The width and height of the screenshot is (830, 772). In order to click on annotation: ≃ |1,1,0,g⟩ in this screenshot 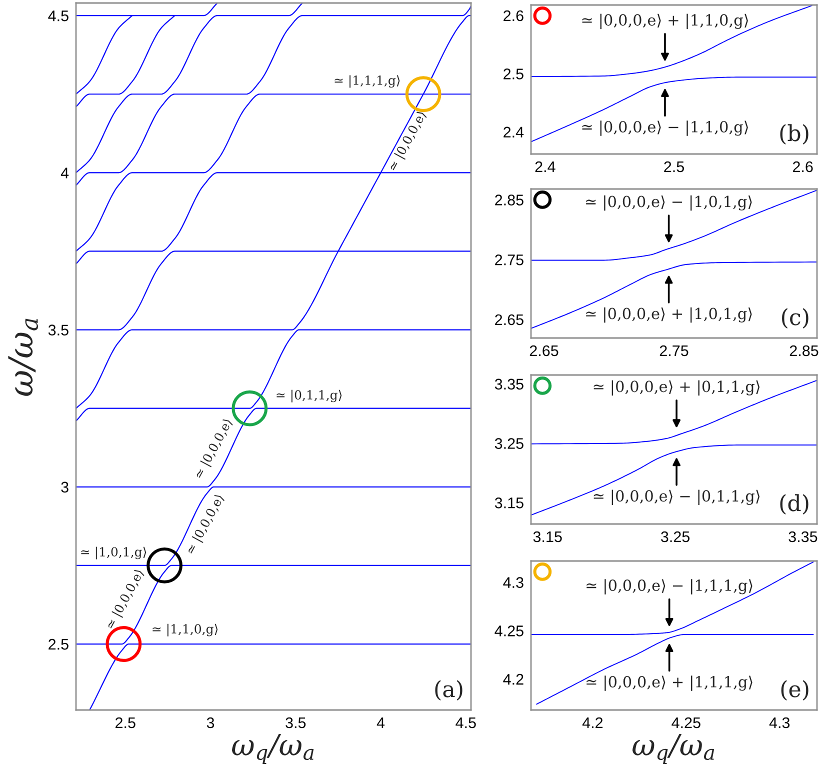, I will do `click(185, 630)`.